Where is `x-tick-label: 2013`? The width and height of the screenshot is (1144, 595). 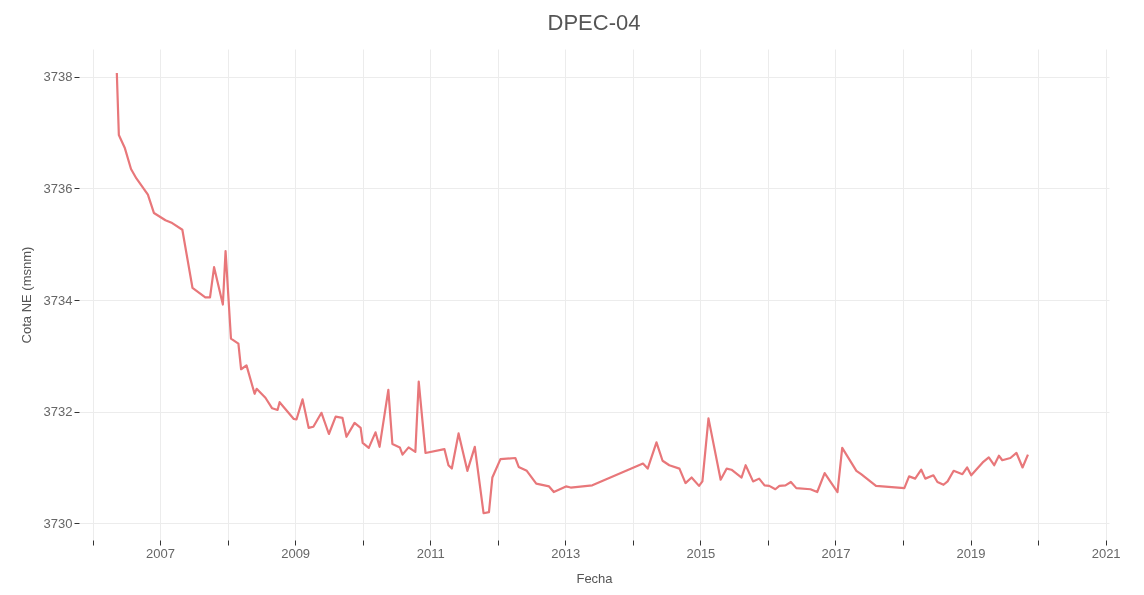 x-tick-label: 2013 is located at coordinates (566, 553).